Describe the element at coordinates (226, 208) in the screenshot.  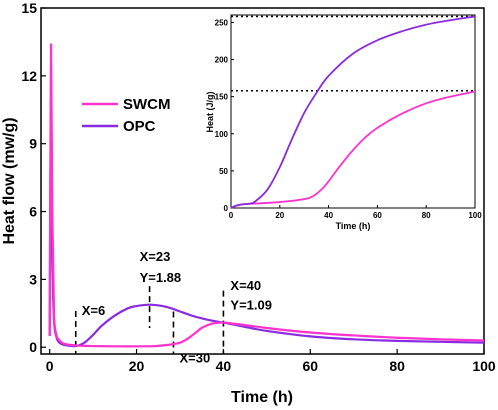
I see `inset-y-tick-label: 0` at that location.